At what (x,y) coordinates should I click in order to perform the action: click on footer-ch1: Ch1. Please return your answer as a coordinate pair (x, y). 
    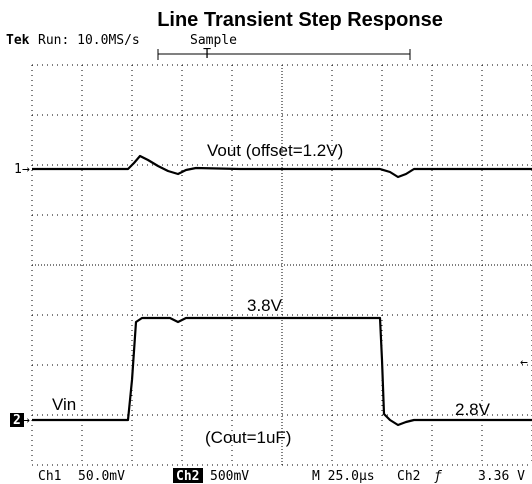
    Looking at the image, I should click on (49, 476).